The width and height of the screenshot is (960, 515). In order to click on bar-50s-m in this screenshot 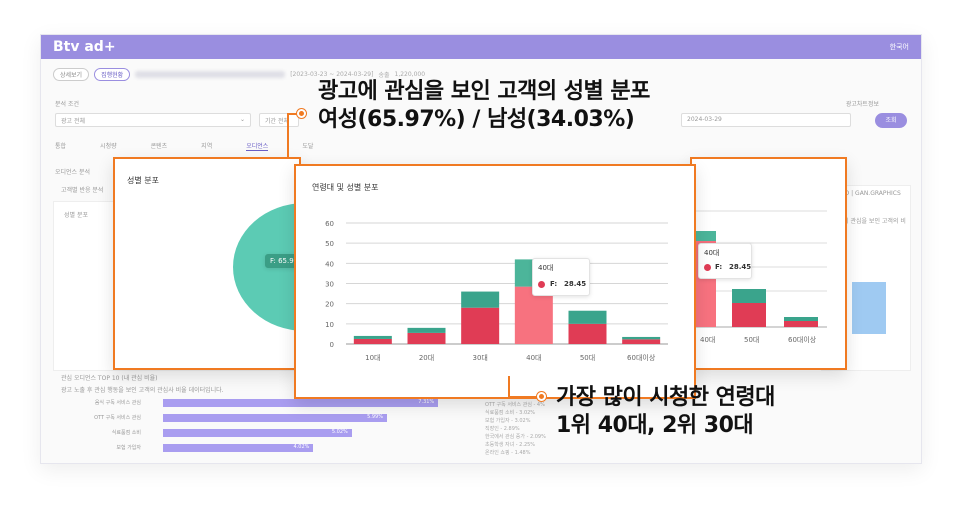, I will do `click(749, 296)`.